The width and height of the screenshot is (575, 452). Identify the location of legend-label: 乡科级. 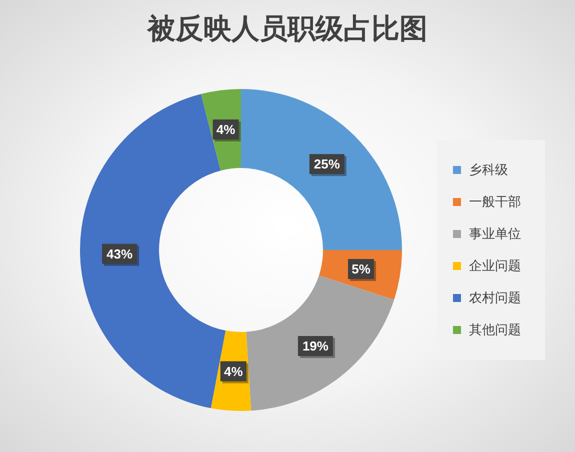
(488, 170).